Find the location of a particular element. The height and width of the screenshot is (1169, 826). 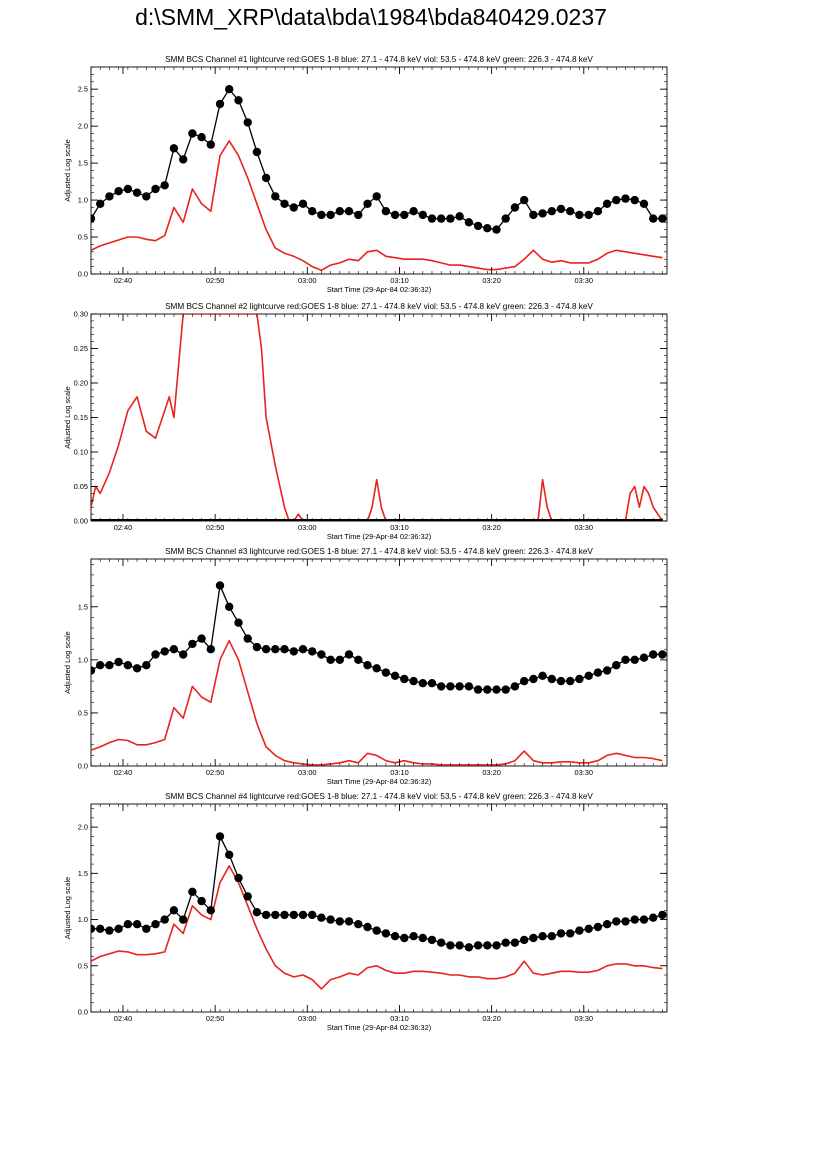

series-black-line is located at coordinates (377, 159).